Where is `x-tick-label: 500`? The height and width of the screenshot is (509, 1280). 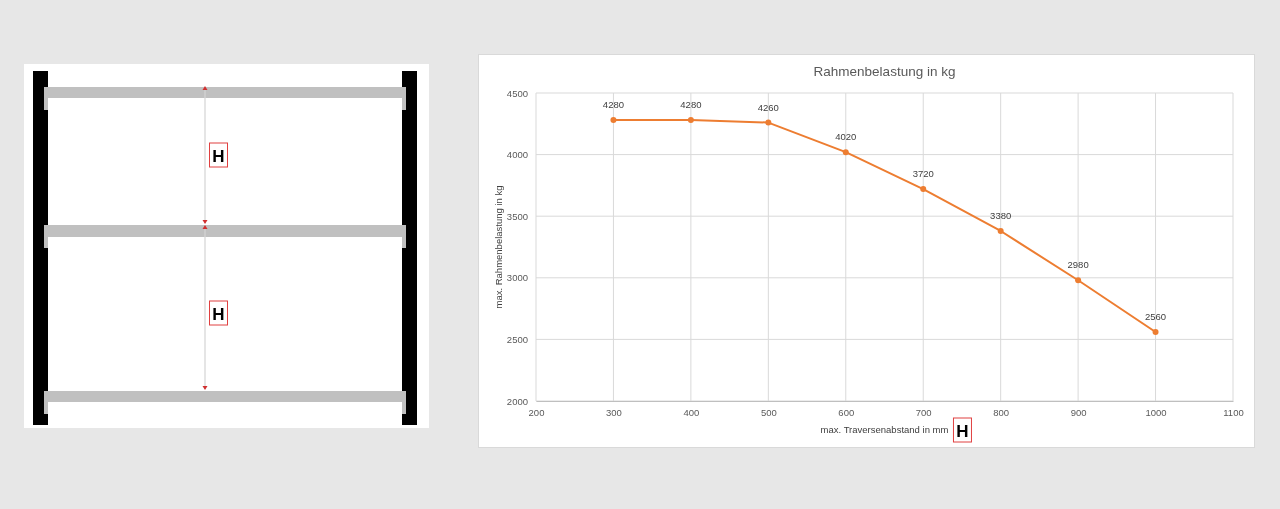 x-tick-label: 500 is located at coordinates (768, 412).